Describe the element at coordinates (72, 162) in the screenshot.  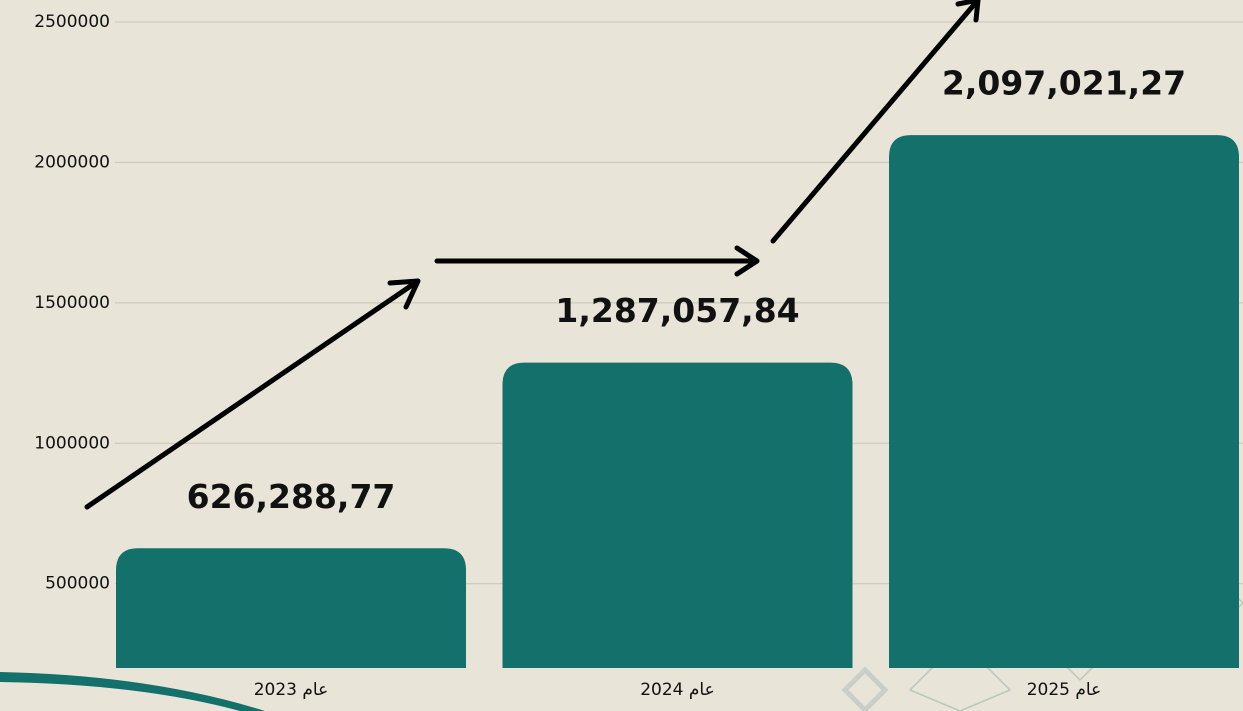
I see `y-tick-label: 2000000` at that location.